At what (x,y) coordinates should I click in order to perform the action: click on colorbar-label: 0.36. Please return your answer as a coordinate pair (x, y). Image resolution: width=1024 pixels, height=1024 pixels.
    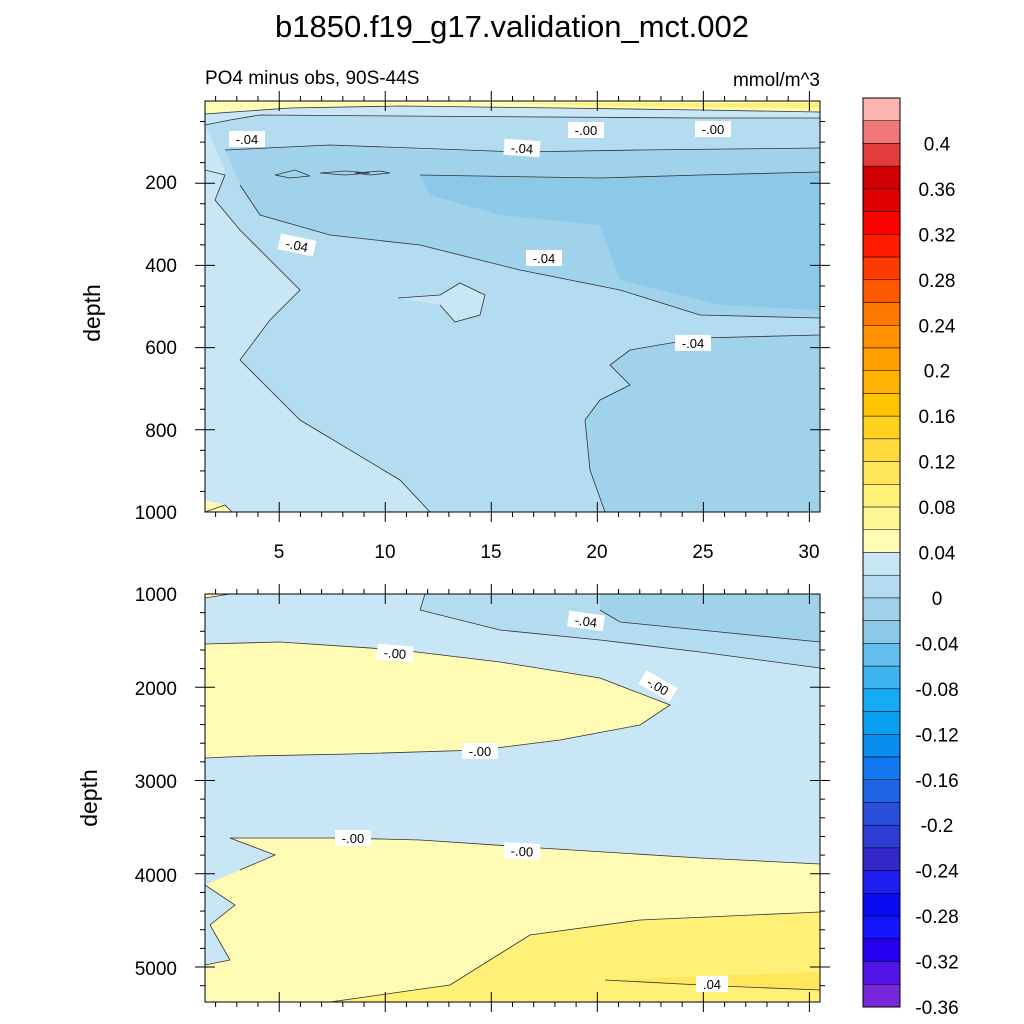
    Looking at the image, I should click on (937, 190).